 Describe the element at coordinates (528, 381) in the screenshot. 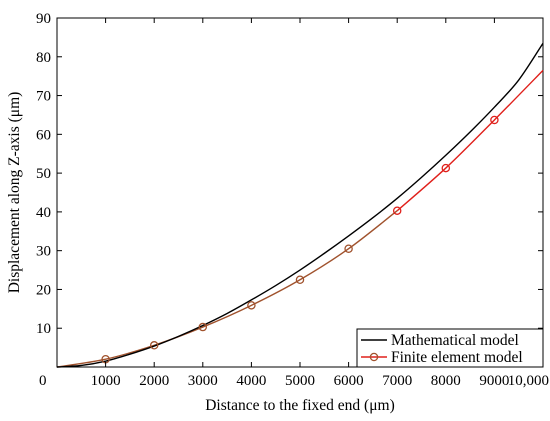

I see `x-tick-label: 10,000` at that location.